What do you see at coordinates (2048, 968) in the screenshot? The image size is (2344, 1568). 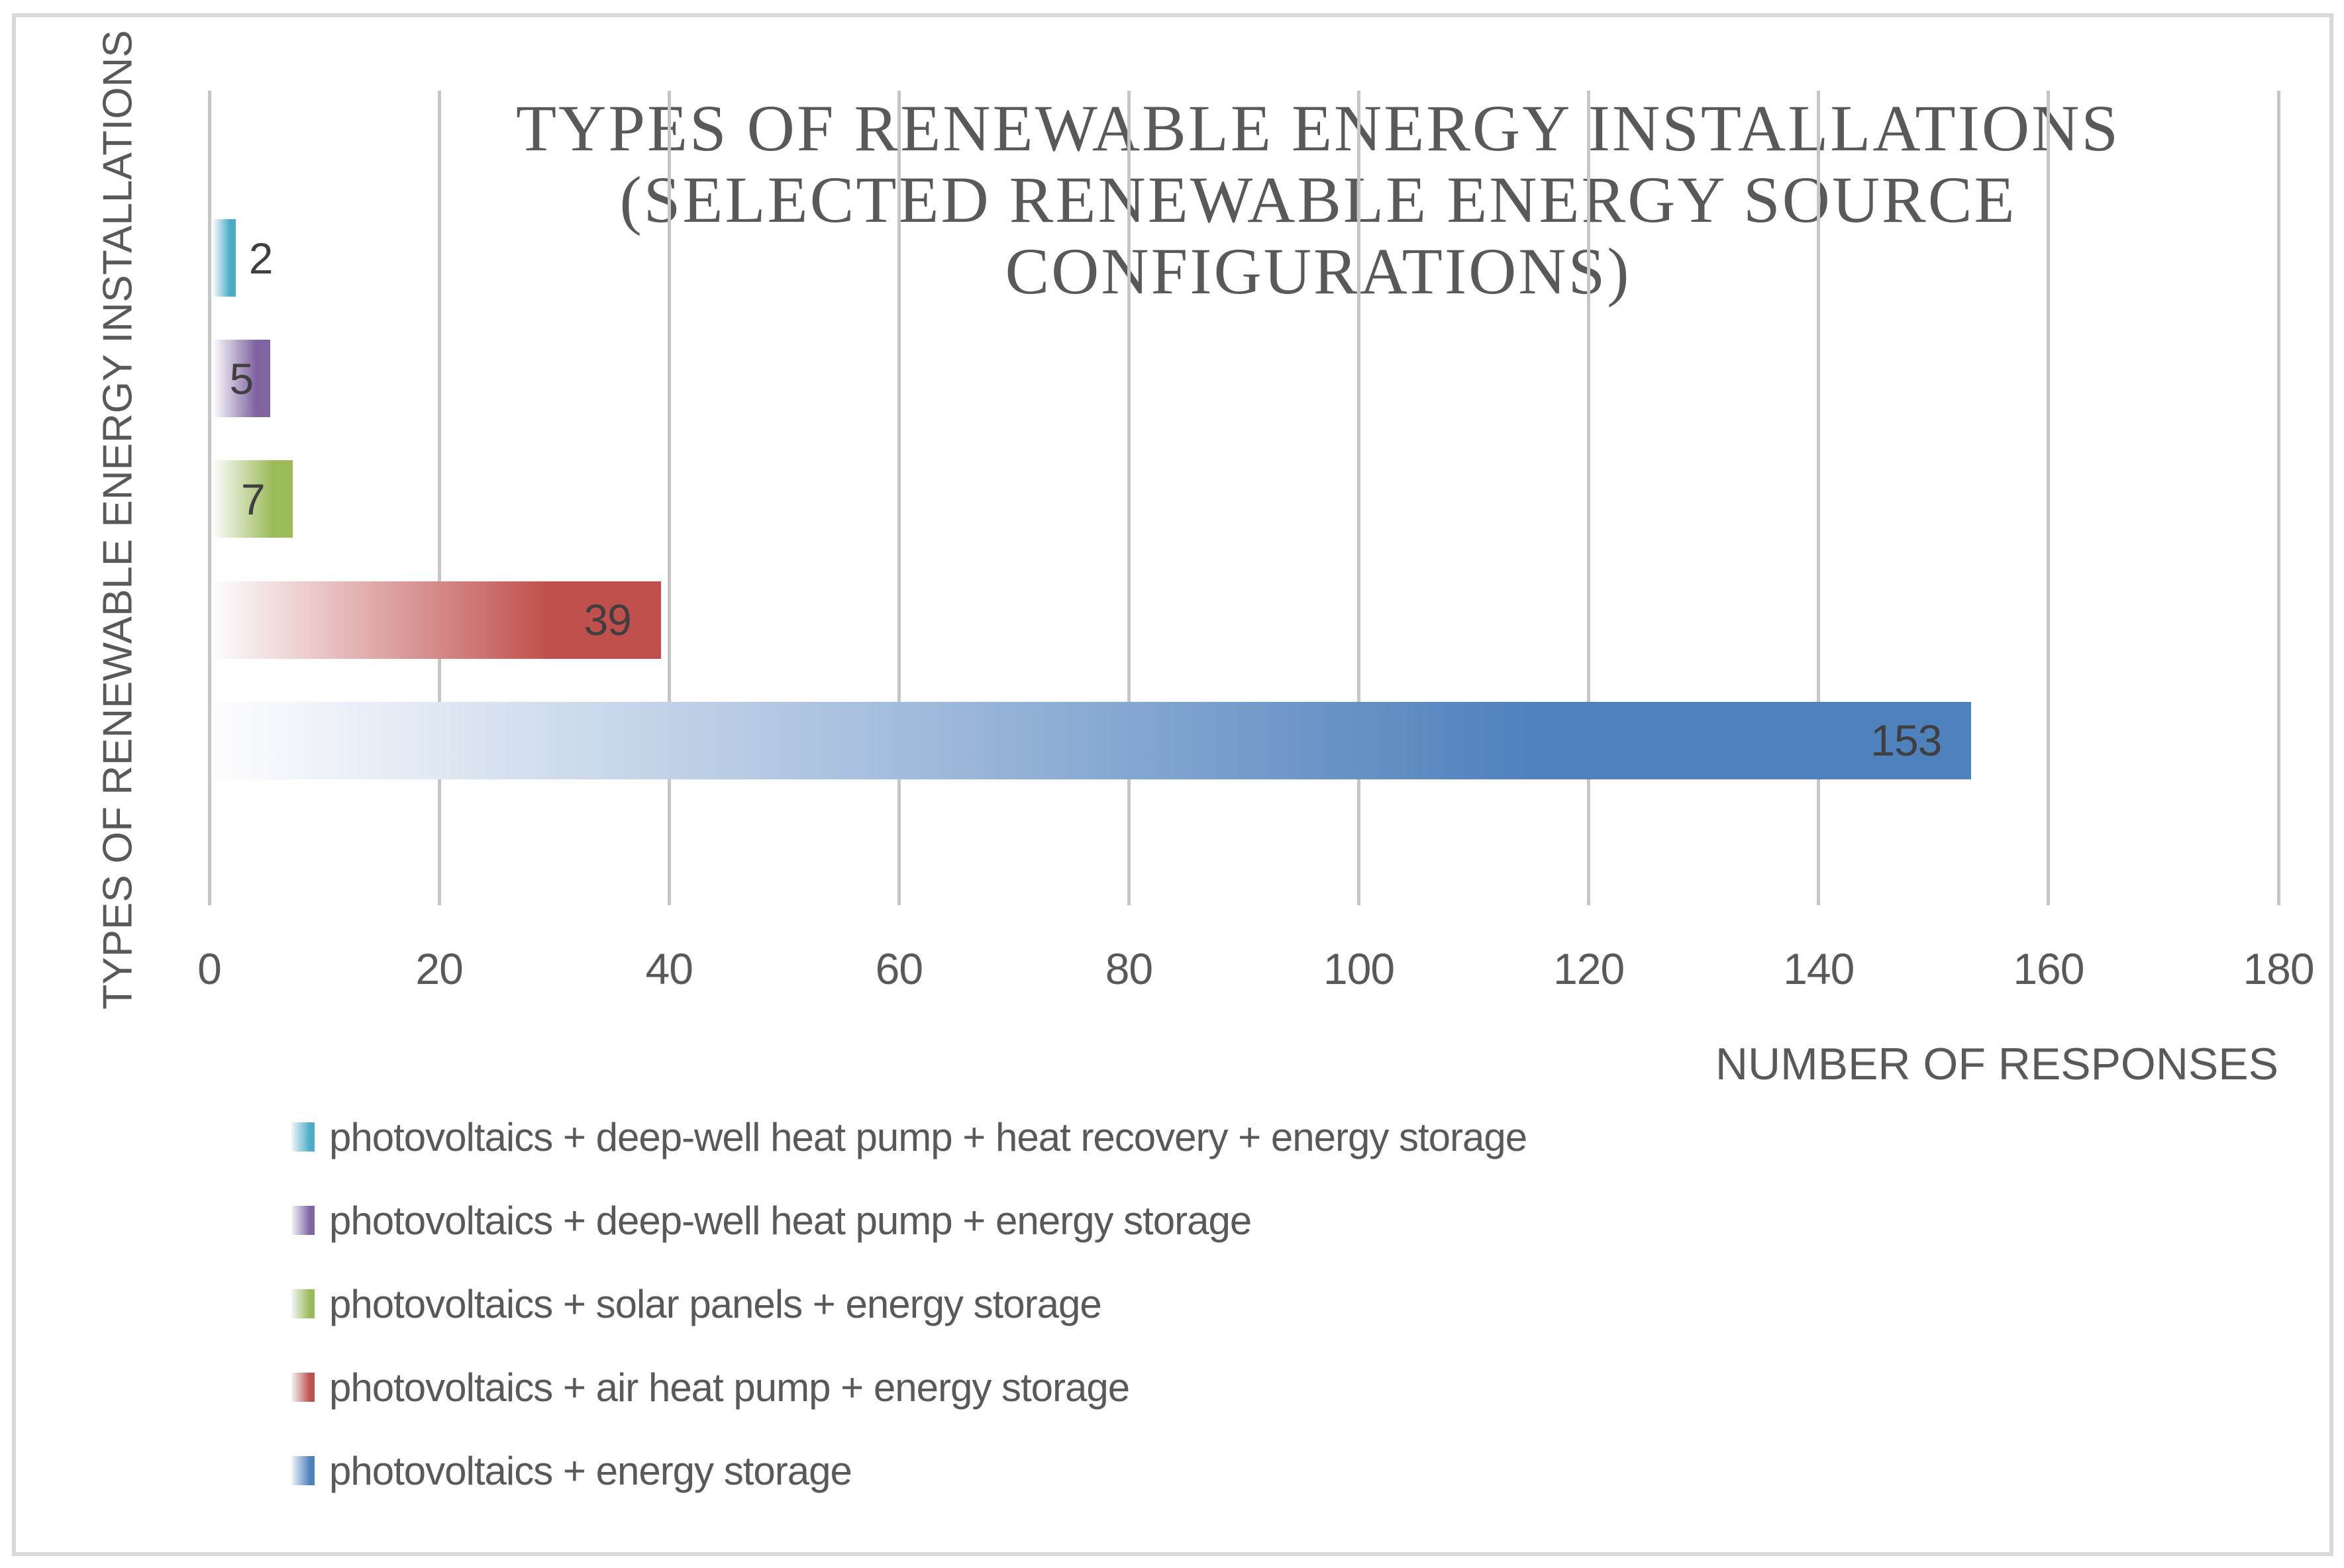 I see `x-tick-label-160: 160` at bounding box center [2048, 968].